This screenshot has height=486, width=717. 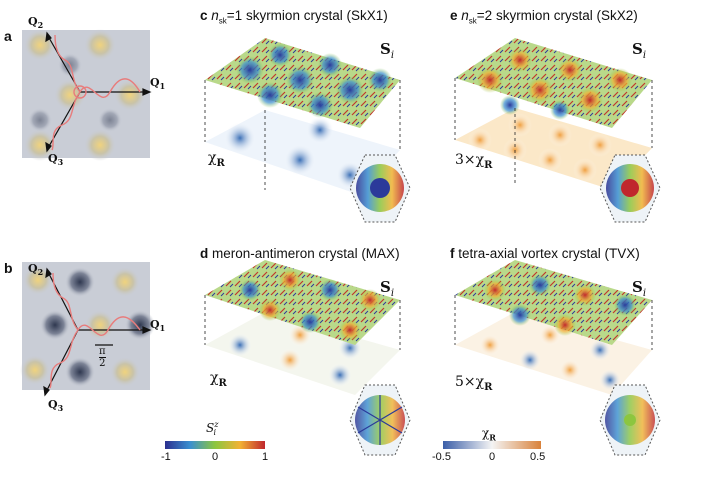 What do you see at coordinates (166, 457) in the screenshot?
I see `spin-colorbar-tick-min: -1` at bounding box center [166, 457].